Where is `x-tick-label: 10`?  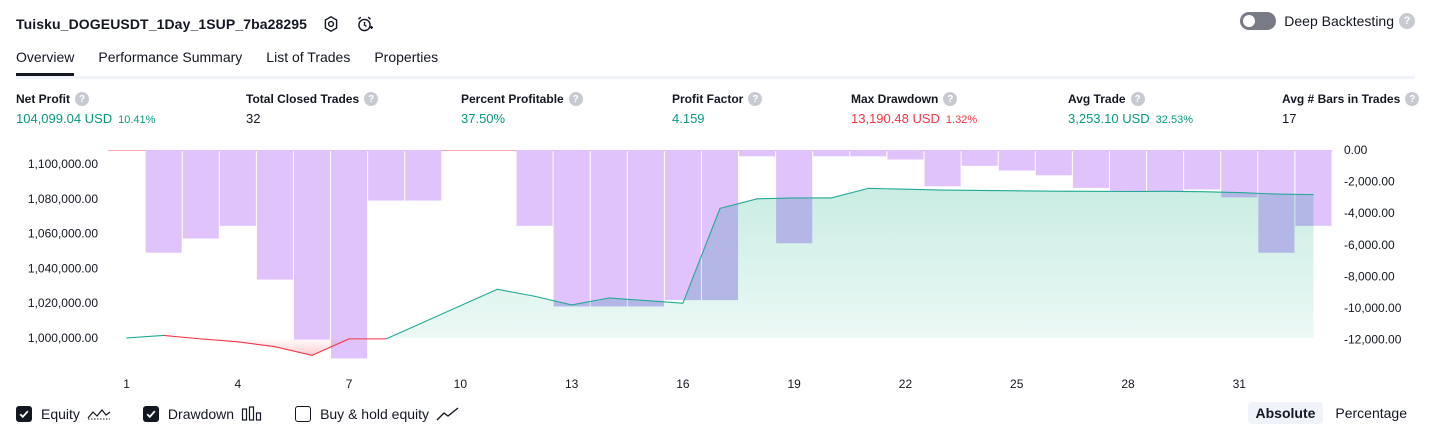
x-tick-label: 10 is located at coordinates (461, 384).